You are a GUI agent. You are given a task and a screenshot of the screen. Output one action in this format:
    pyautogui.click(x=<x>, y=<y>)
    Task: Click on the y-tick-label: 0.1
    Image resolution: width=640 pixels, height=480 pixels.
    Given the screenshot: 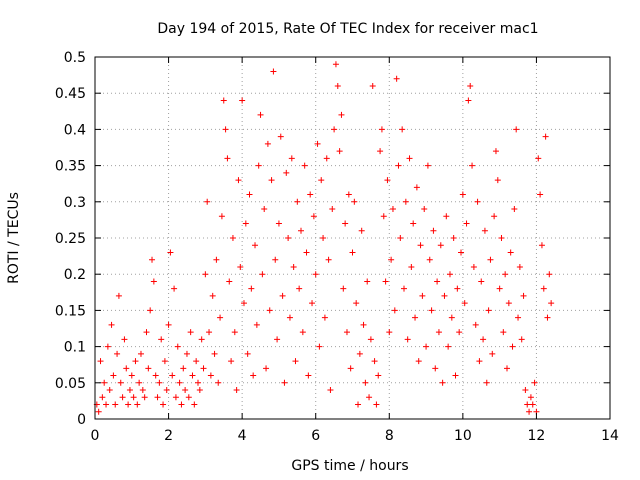 What is the action you would take?
    pyautogui.click(x=75, y=348)
    